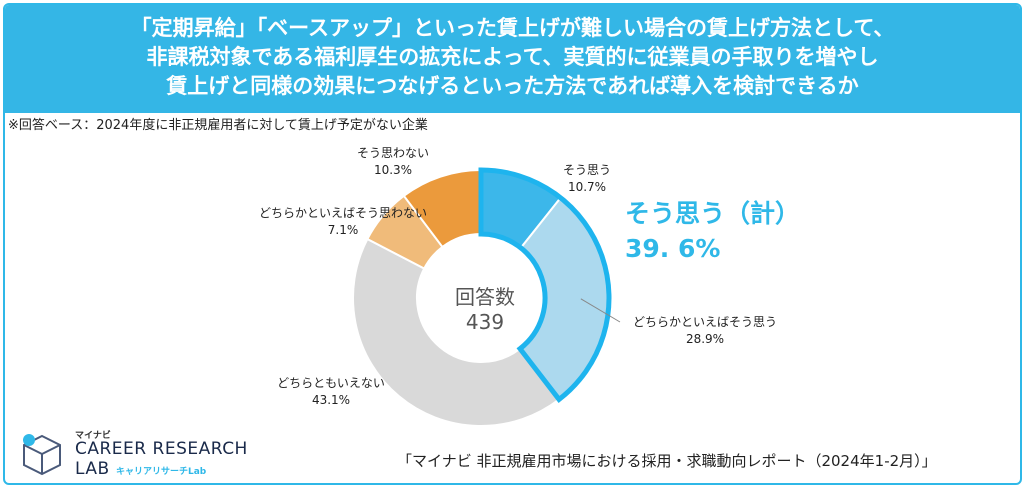  What do you see at coordinates (343, 222) in the screenshot?
I see `slice-label-dochiraka-sou-omowanai: どちらかといえばそう思わない 7.1%` at bounding box center [343, 222].